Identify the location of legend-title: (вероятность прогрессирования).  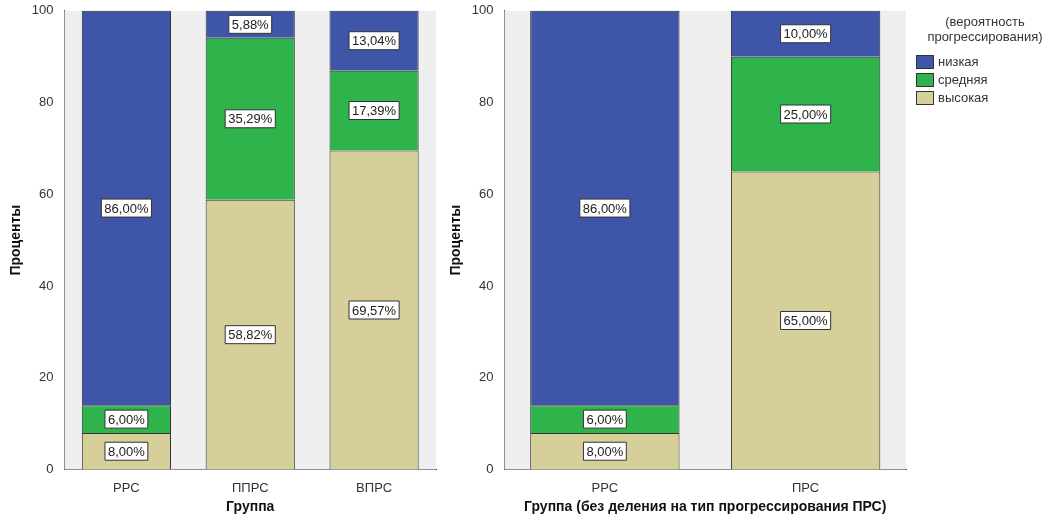
(985, 29).